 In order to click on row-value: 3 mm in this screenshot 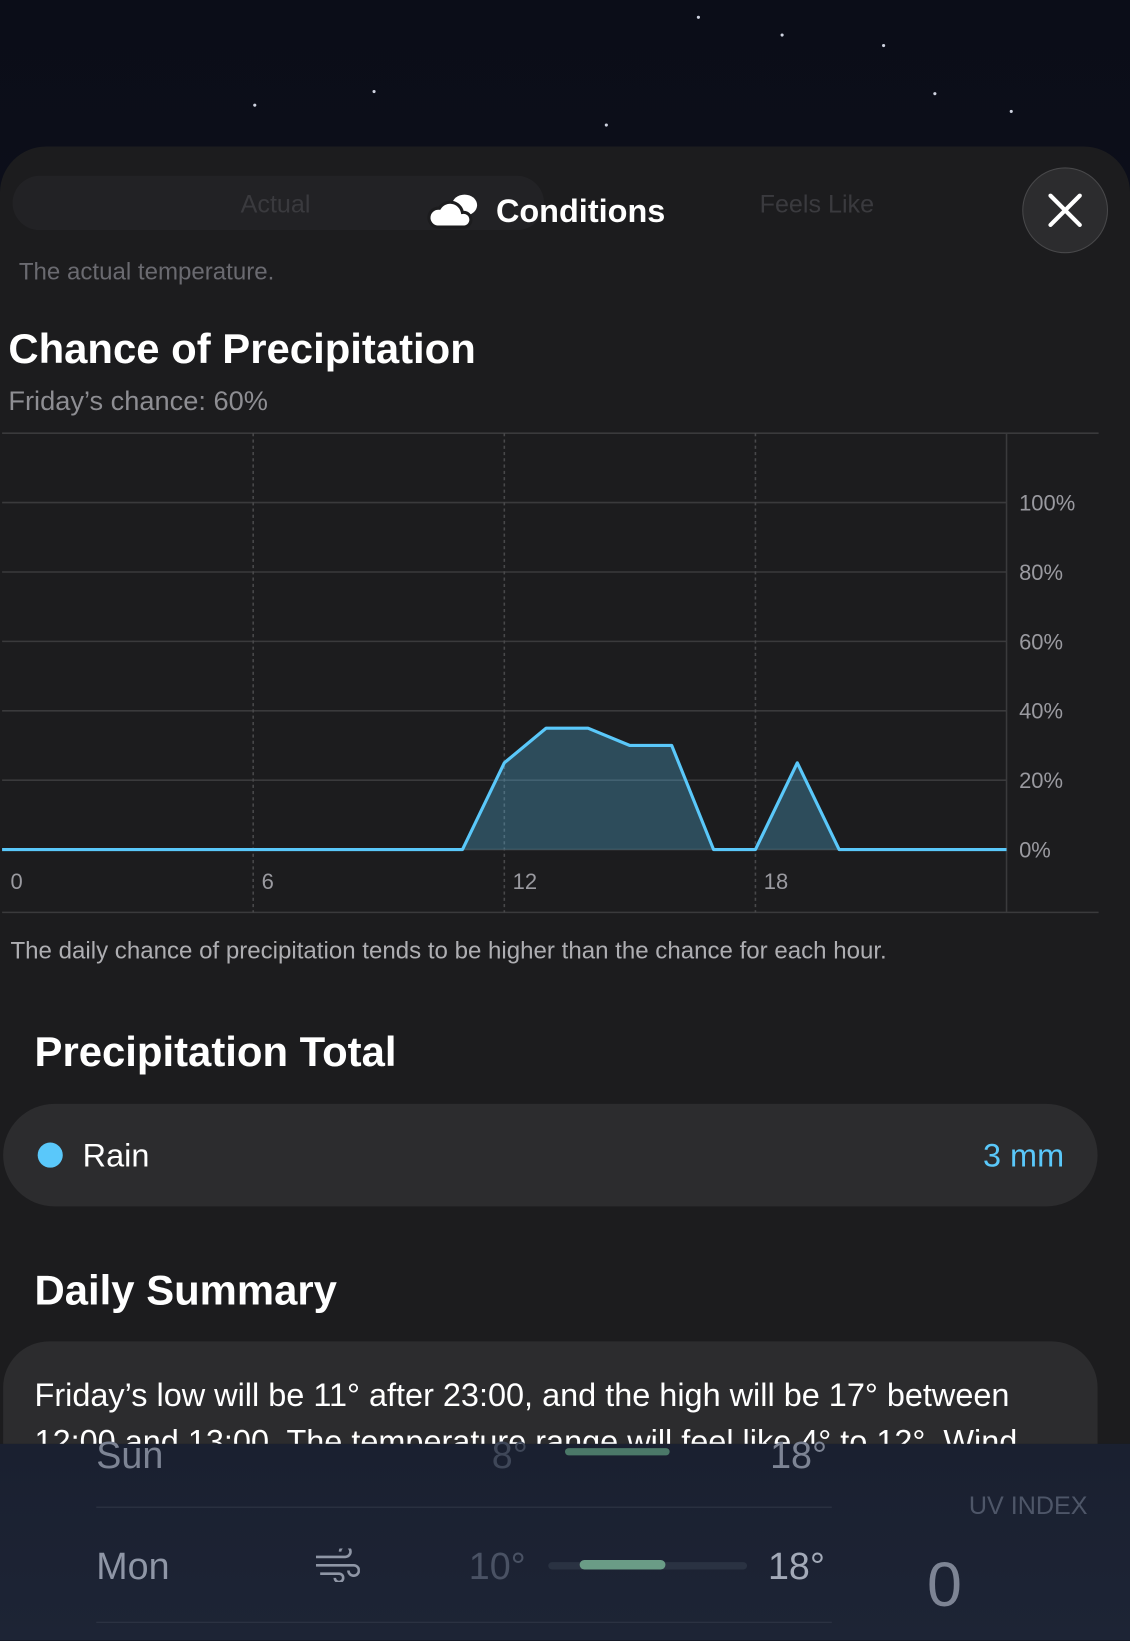, I will do `click(1023, 1155)`.